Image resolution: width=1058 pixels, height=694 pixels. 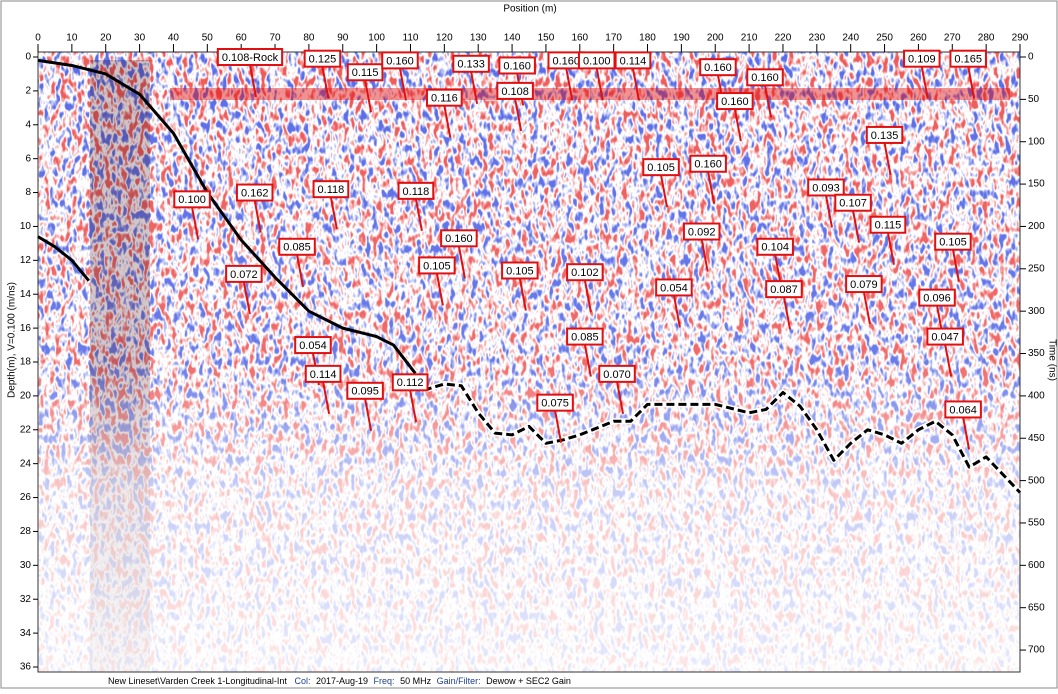 What do you see at coordinates (365, 73) in the screenshot?
I see `velocity-text: 0.115` at bounding box center [365, 73].